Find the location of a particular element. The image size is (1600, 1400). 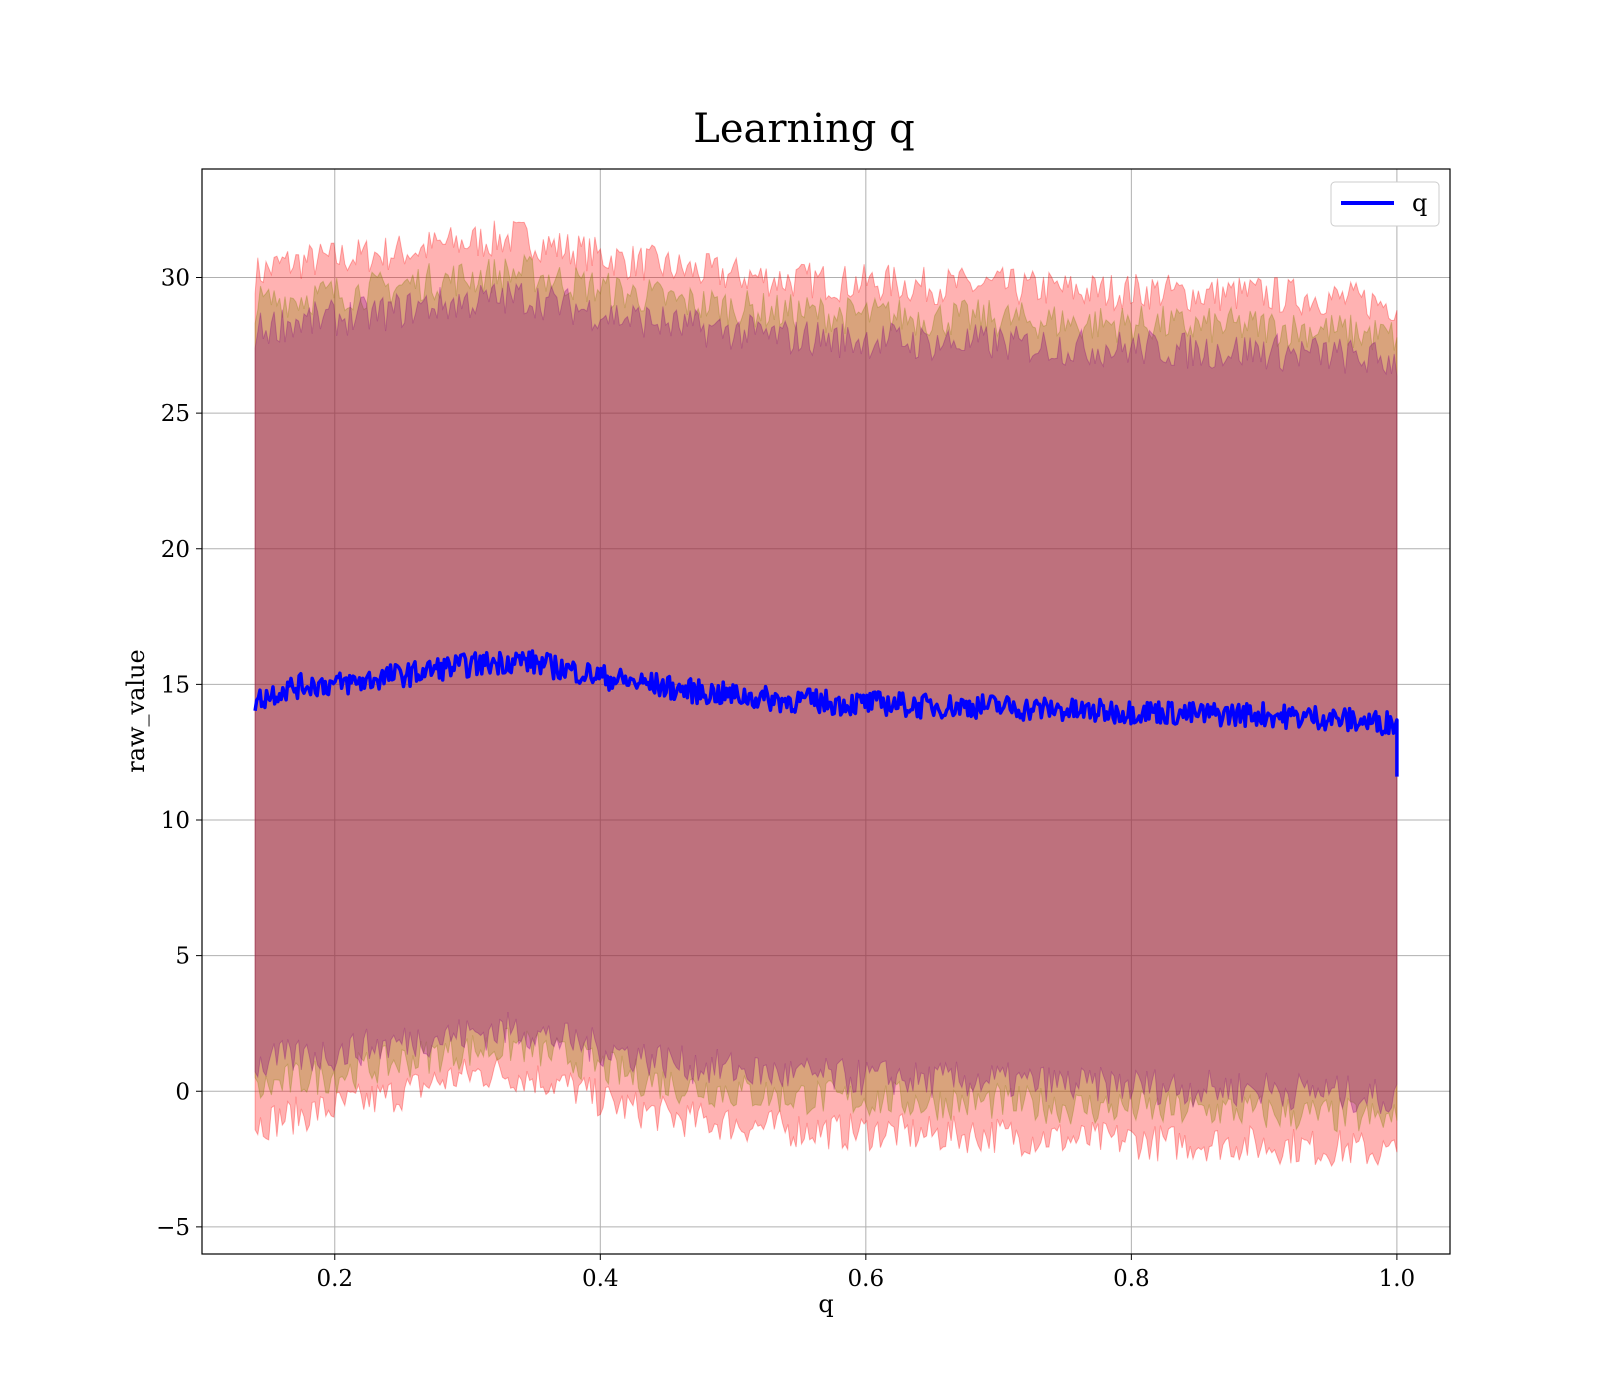

y-tick-label: −5 is located at coordinates (173, 1228).